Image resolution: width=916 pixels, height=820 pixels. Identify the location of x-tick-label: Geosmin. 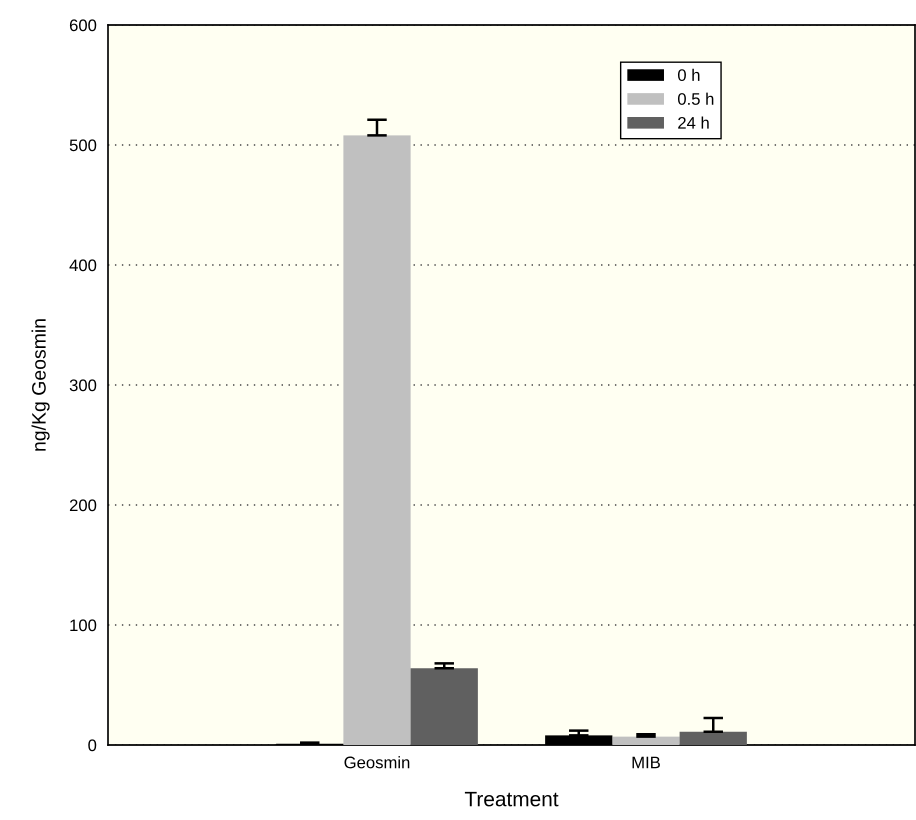
(377, 762).